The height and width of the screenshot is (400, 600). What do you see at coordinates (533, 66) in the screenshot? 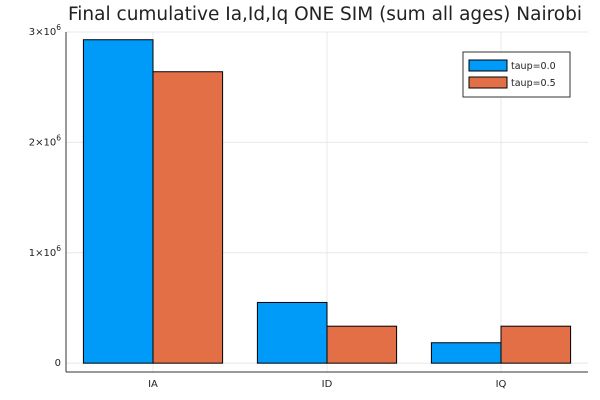
I see `legend-label: taup=0.0` at bounding box center [533, 66].